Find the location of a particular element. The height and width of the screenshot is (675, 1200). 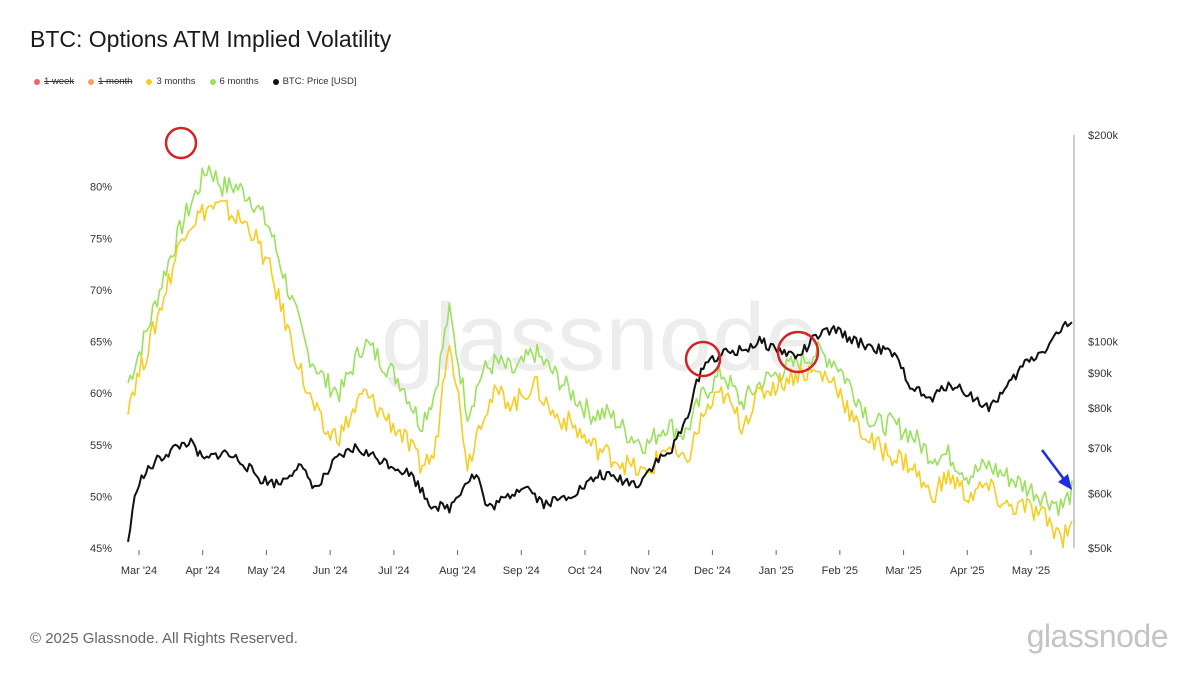

legend-label: 3 months is located at coordinates (176, 81).